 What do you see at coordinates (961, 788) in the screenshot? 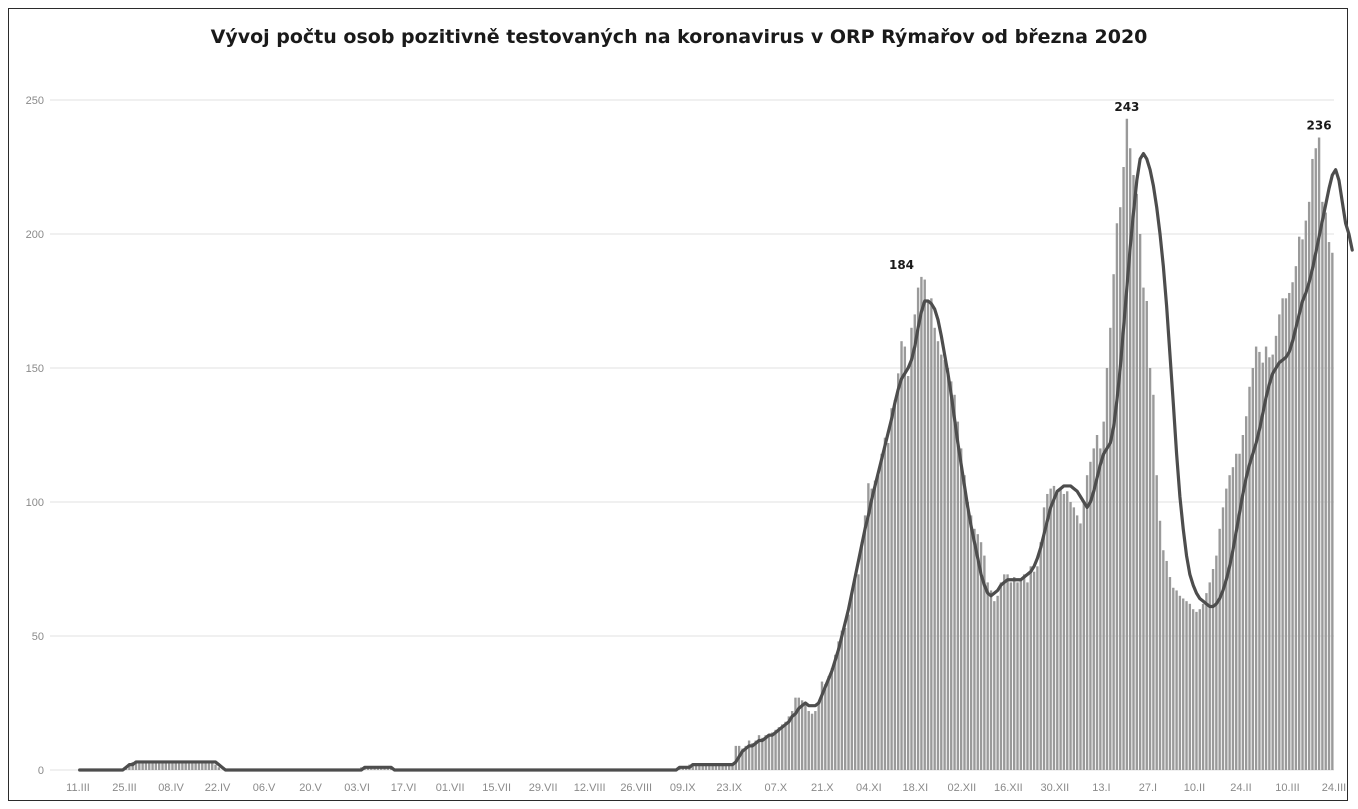
I see `x-tick-label: 02.XII` at bounding box center [961, 788].